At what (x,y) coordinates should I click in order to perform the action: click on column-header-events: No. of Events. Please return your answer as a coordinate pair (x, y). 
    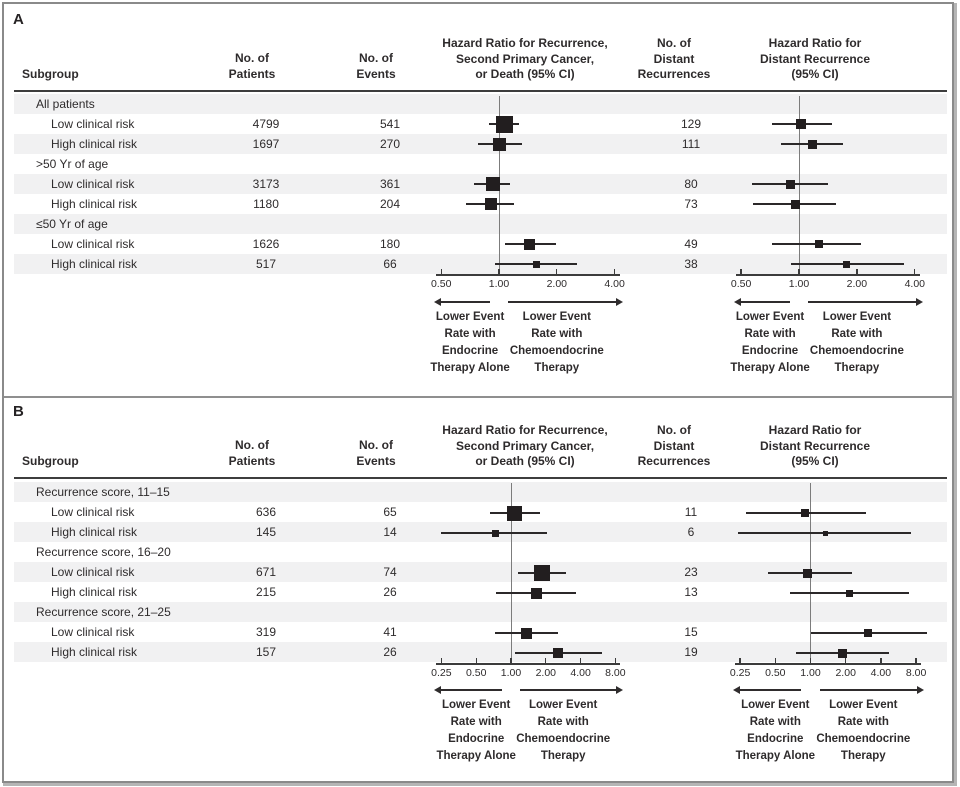
    Looking at the image, I should click on (376, 453).